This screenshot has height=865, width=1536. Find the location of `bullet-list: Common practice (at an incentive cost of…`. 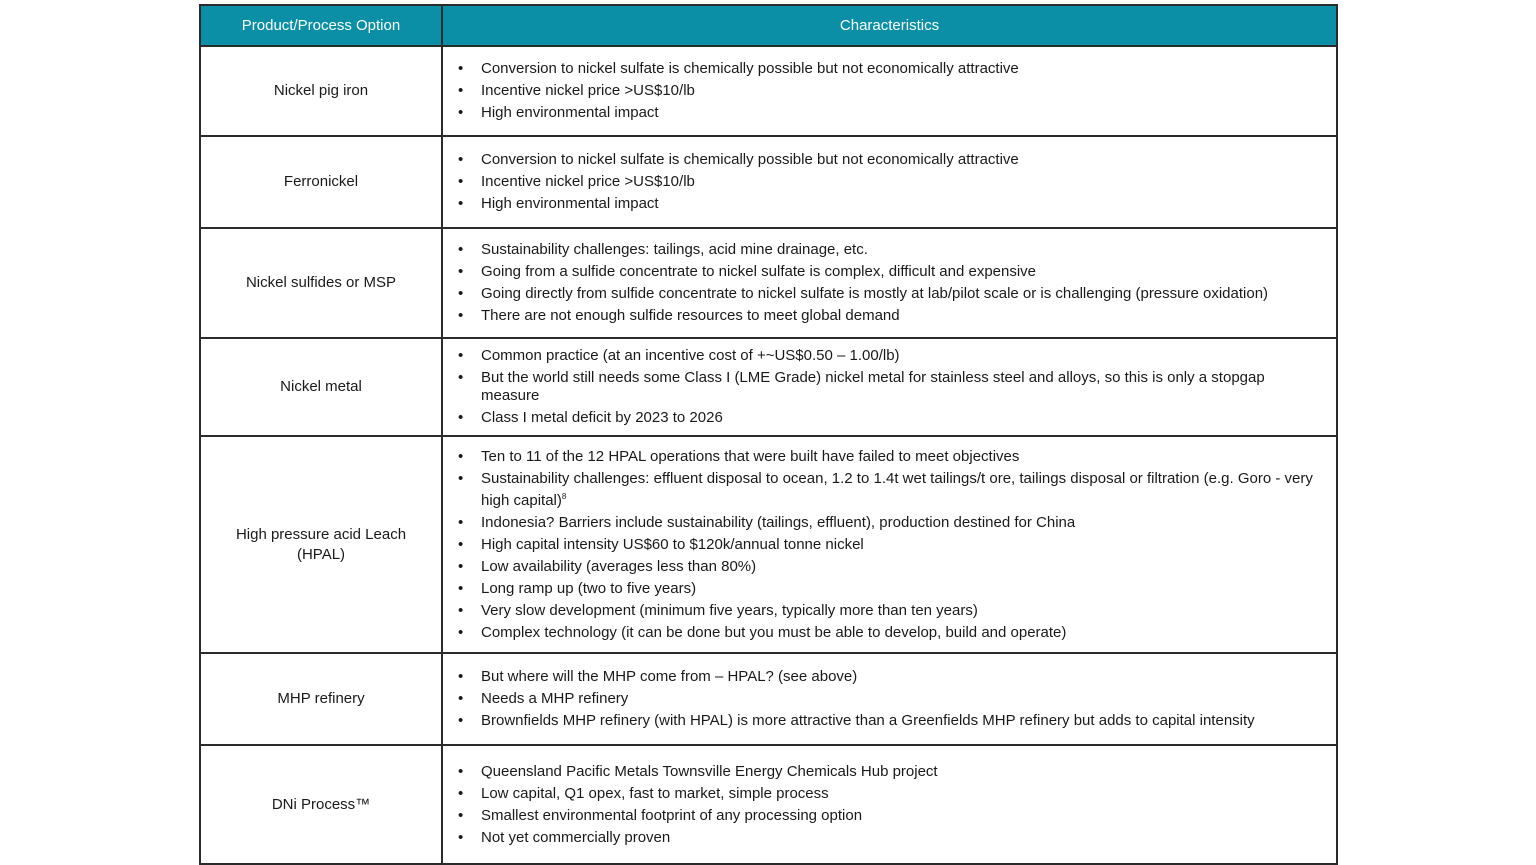

bullet-list: Common practice (at an incentive cost of… is located at coordinates (884, 387).